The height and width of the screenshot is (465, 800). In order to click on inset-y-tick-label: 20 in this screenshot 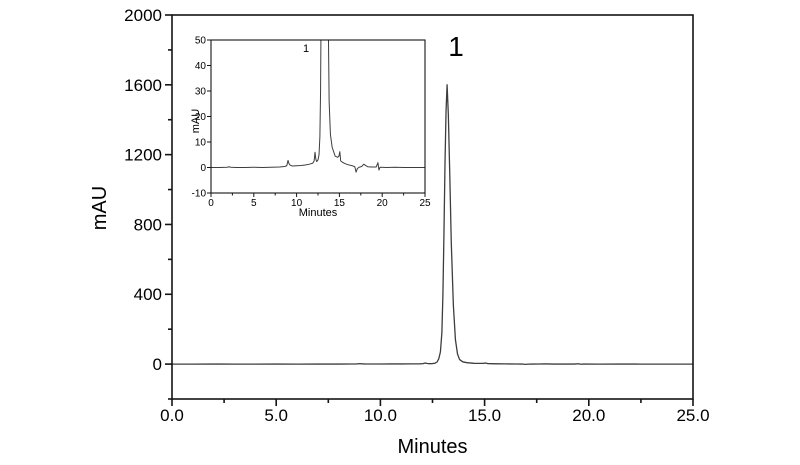, I will do `click(201, 117)`.